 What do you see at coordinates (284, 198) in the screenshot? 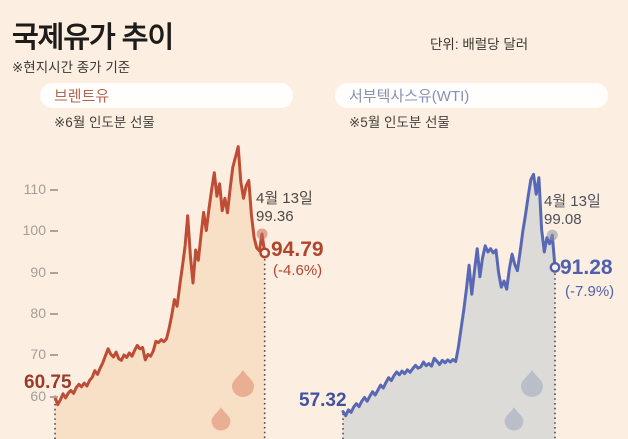
I see `brent-annotation-date: 4월 13일` at bounding box center [284, 198].